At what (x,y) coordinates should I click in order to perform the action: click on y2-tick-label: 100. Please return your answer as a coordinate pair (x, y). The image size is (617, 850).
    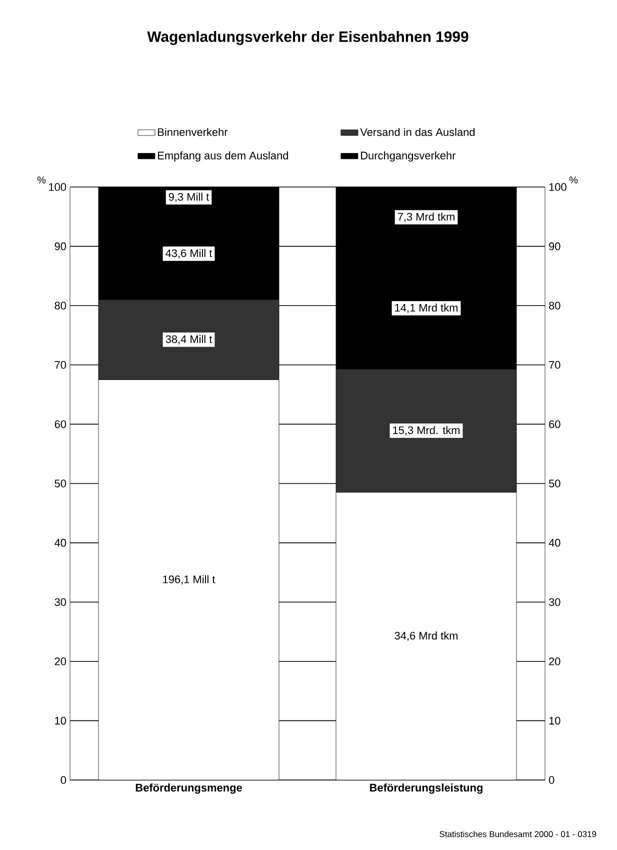
    Looking at the image, I should click on (557, 187).